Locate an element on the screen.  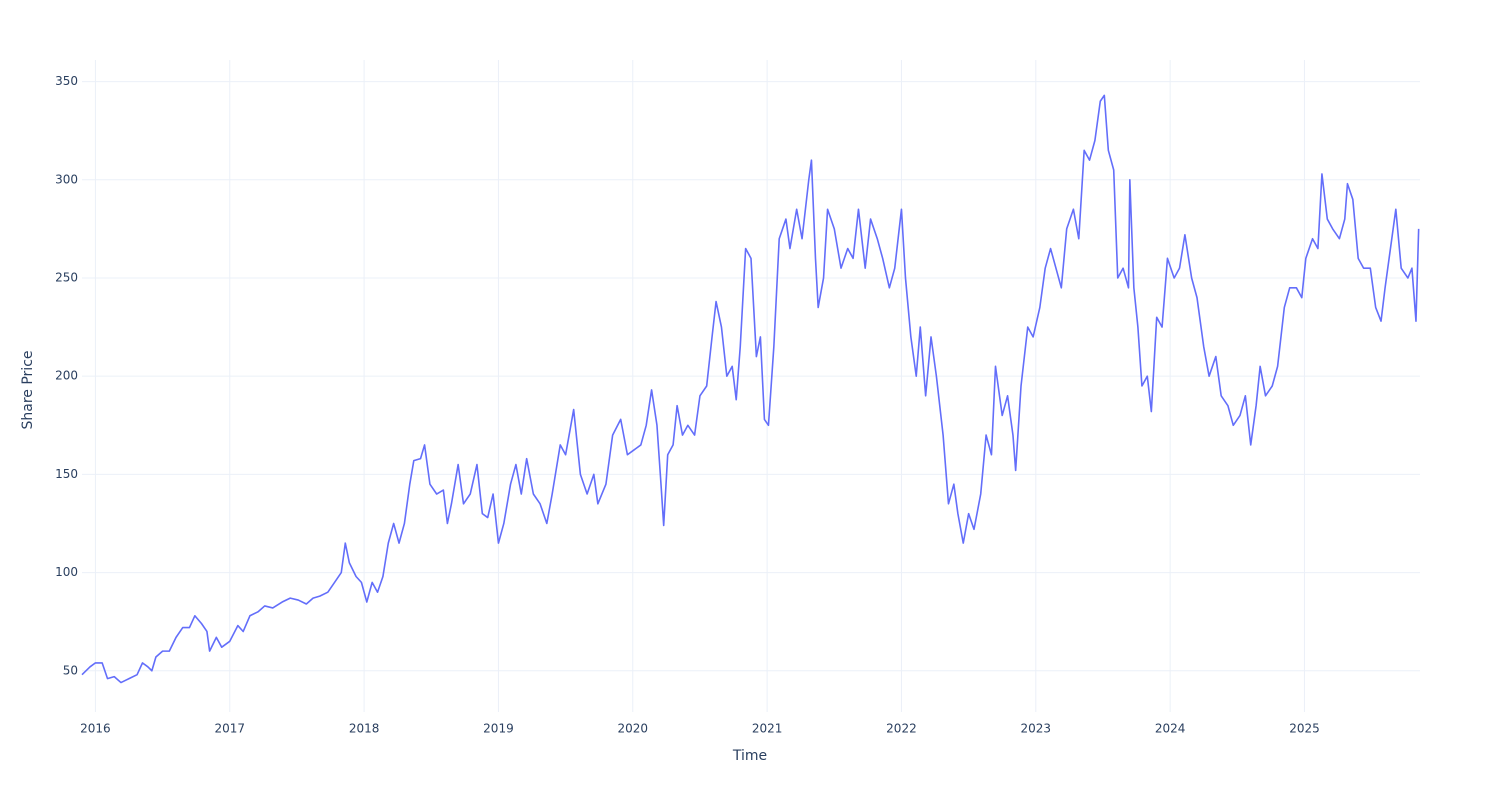
x-tick-label: 2025 is located at coordinates (1304, 729).